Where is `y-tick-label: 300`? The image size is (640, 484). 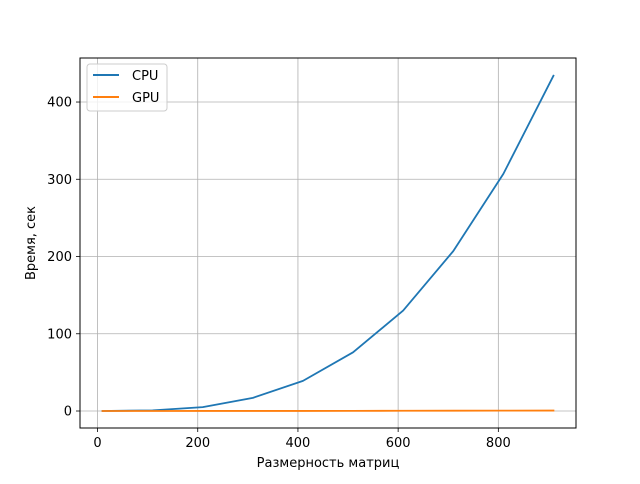
y-tick-label: 300 is located at coordinates (59, 180).